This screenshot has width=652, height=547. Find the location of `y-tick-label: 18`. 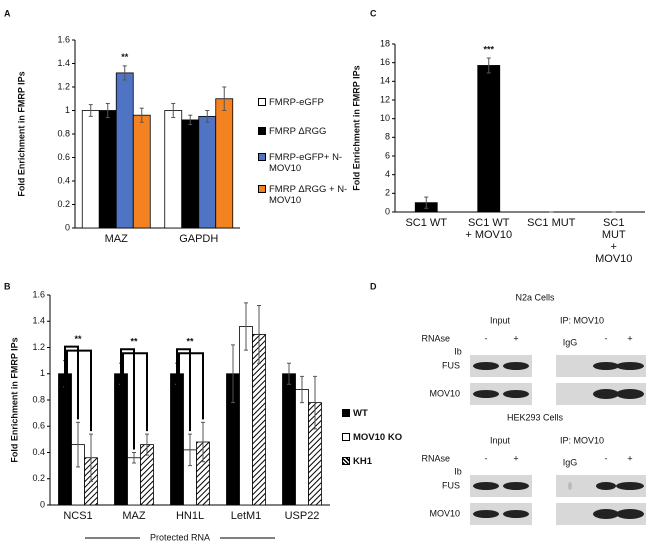

y-tick-label: 18 is located at coordinates (385, 43).